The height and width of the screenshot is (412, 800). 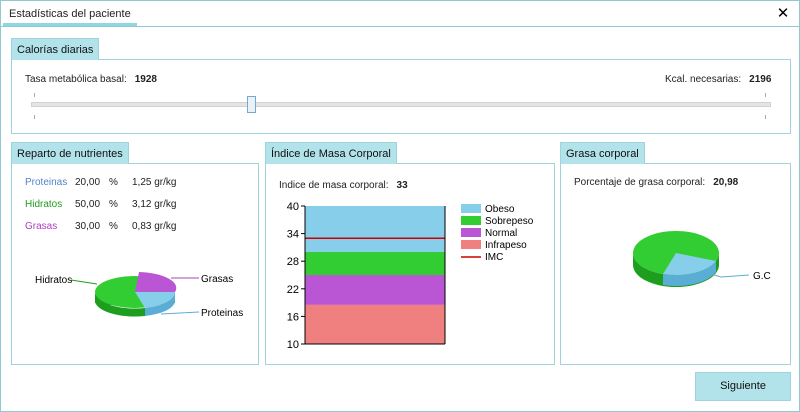 What do you see at coordinates (509, 221) in the screenshot?
I see `legend-label-sobrepeso: Sobrepeso` at bounding box center [509, 221].